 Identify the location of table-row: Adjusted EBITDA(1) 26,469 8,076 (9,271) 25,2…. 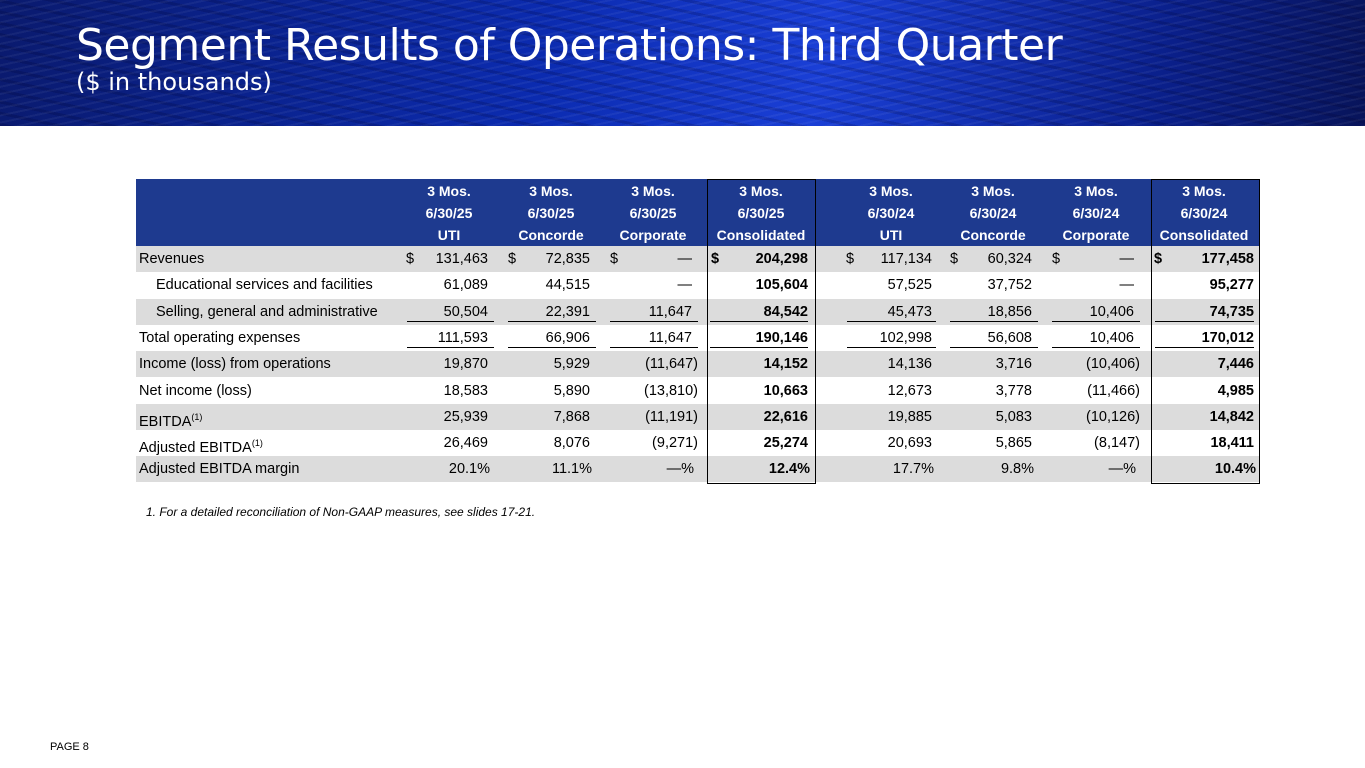
(698, 443).